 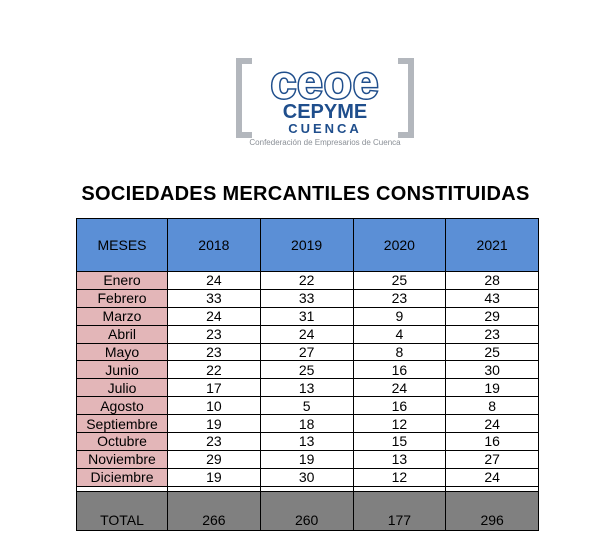 What do you see at coordinates (214, 406) in the screenshot?
I see `value-cell: 10` at bounding box center [214, 406].